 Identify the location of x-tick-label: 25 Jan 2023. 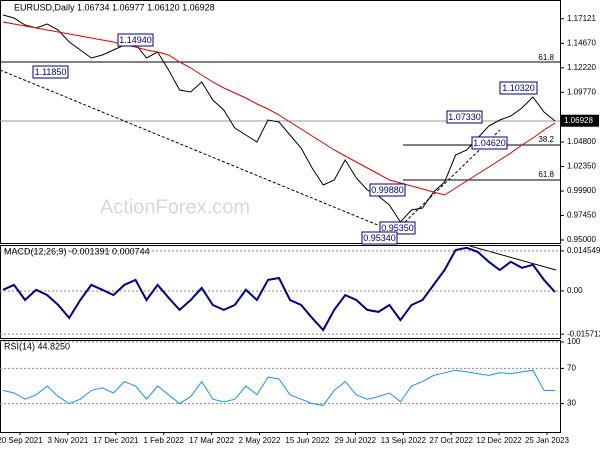
(547, 440).